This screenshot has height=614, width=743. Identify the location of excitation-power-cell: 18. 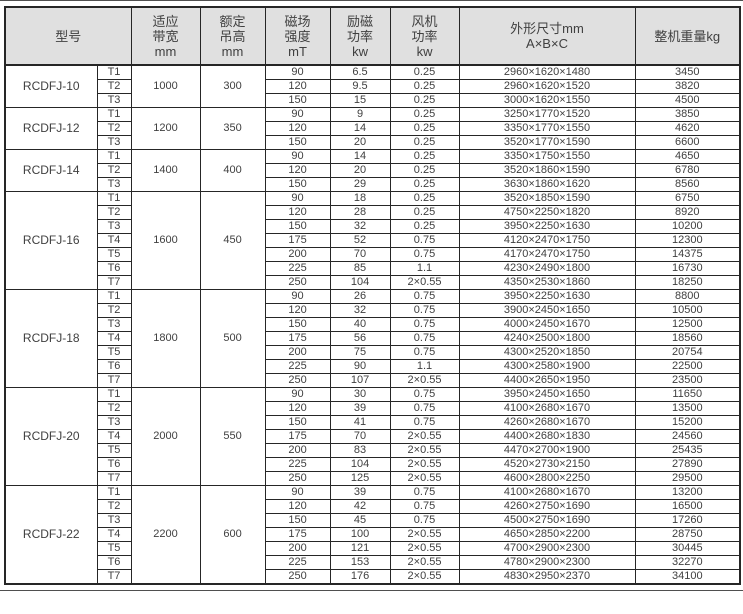
(360, 198).